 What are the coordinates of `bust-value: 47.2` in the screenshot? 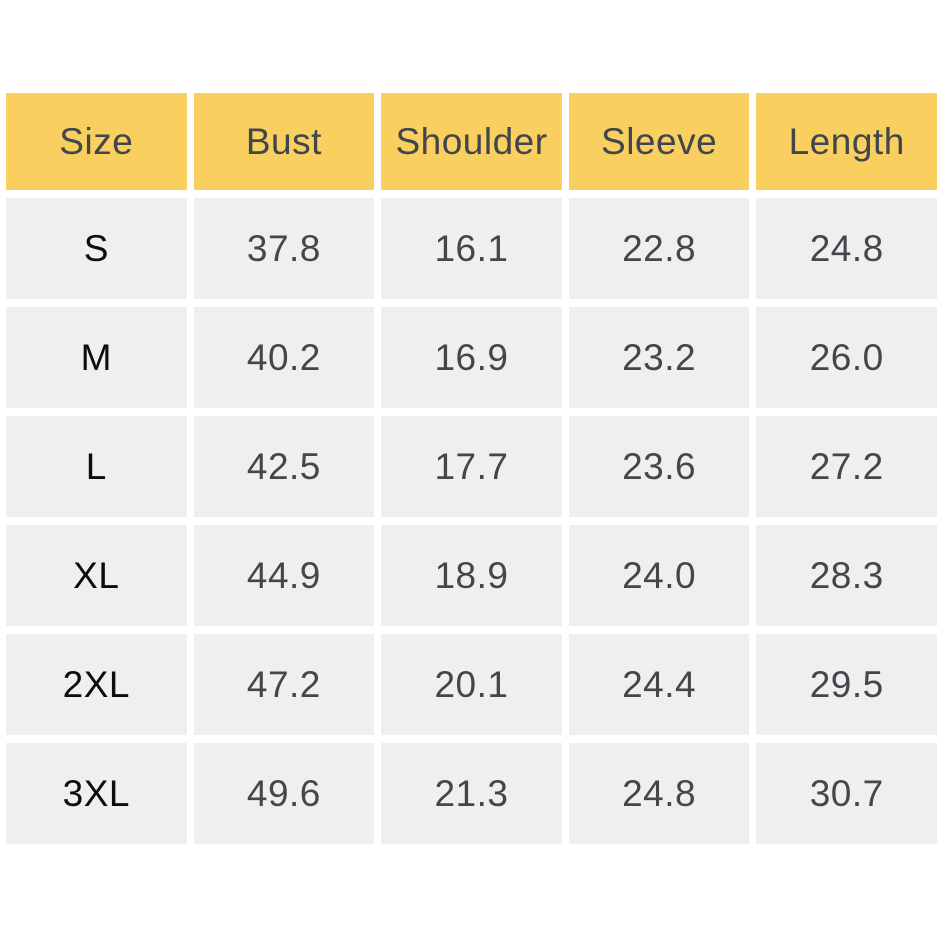 It's located at (284, 684).